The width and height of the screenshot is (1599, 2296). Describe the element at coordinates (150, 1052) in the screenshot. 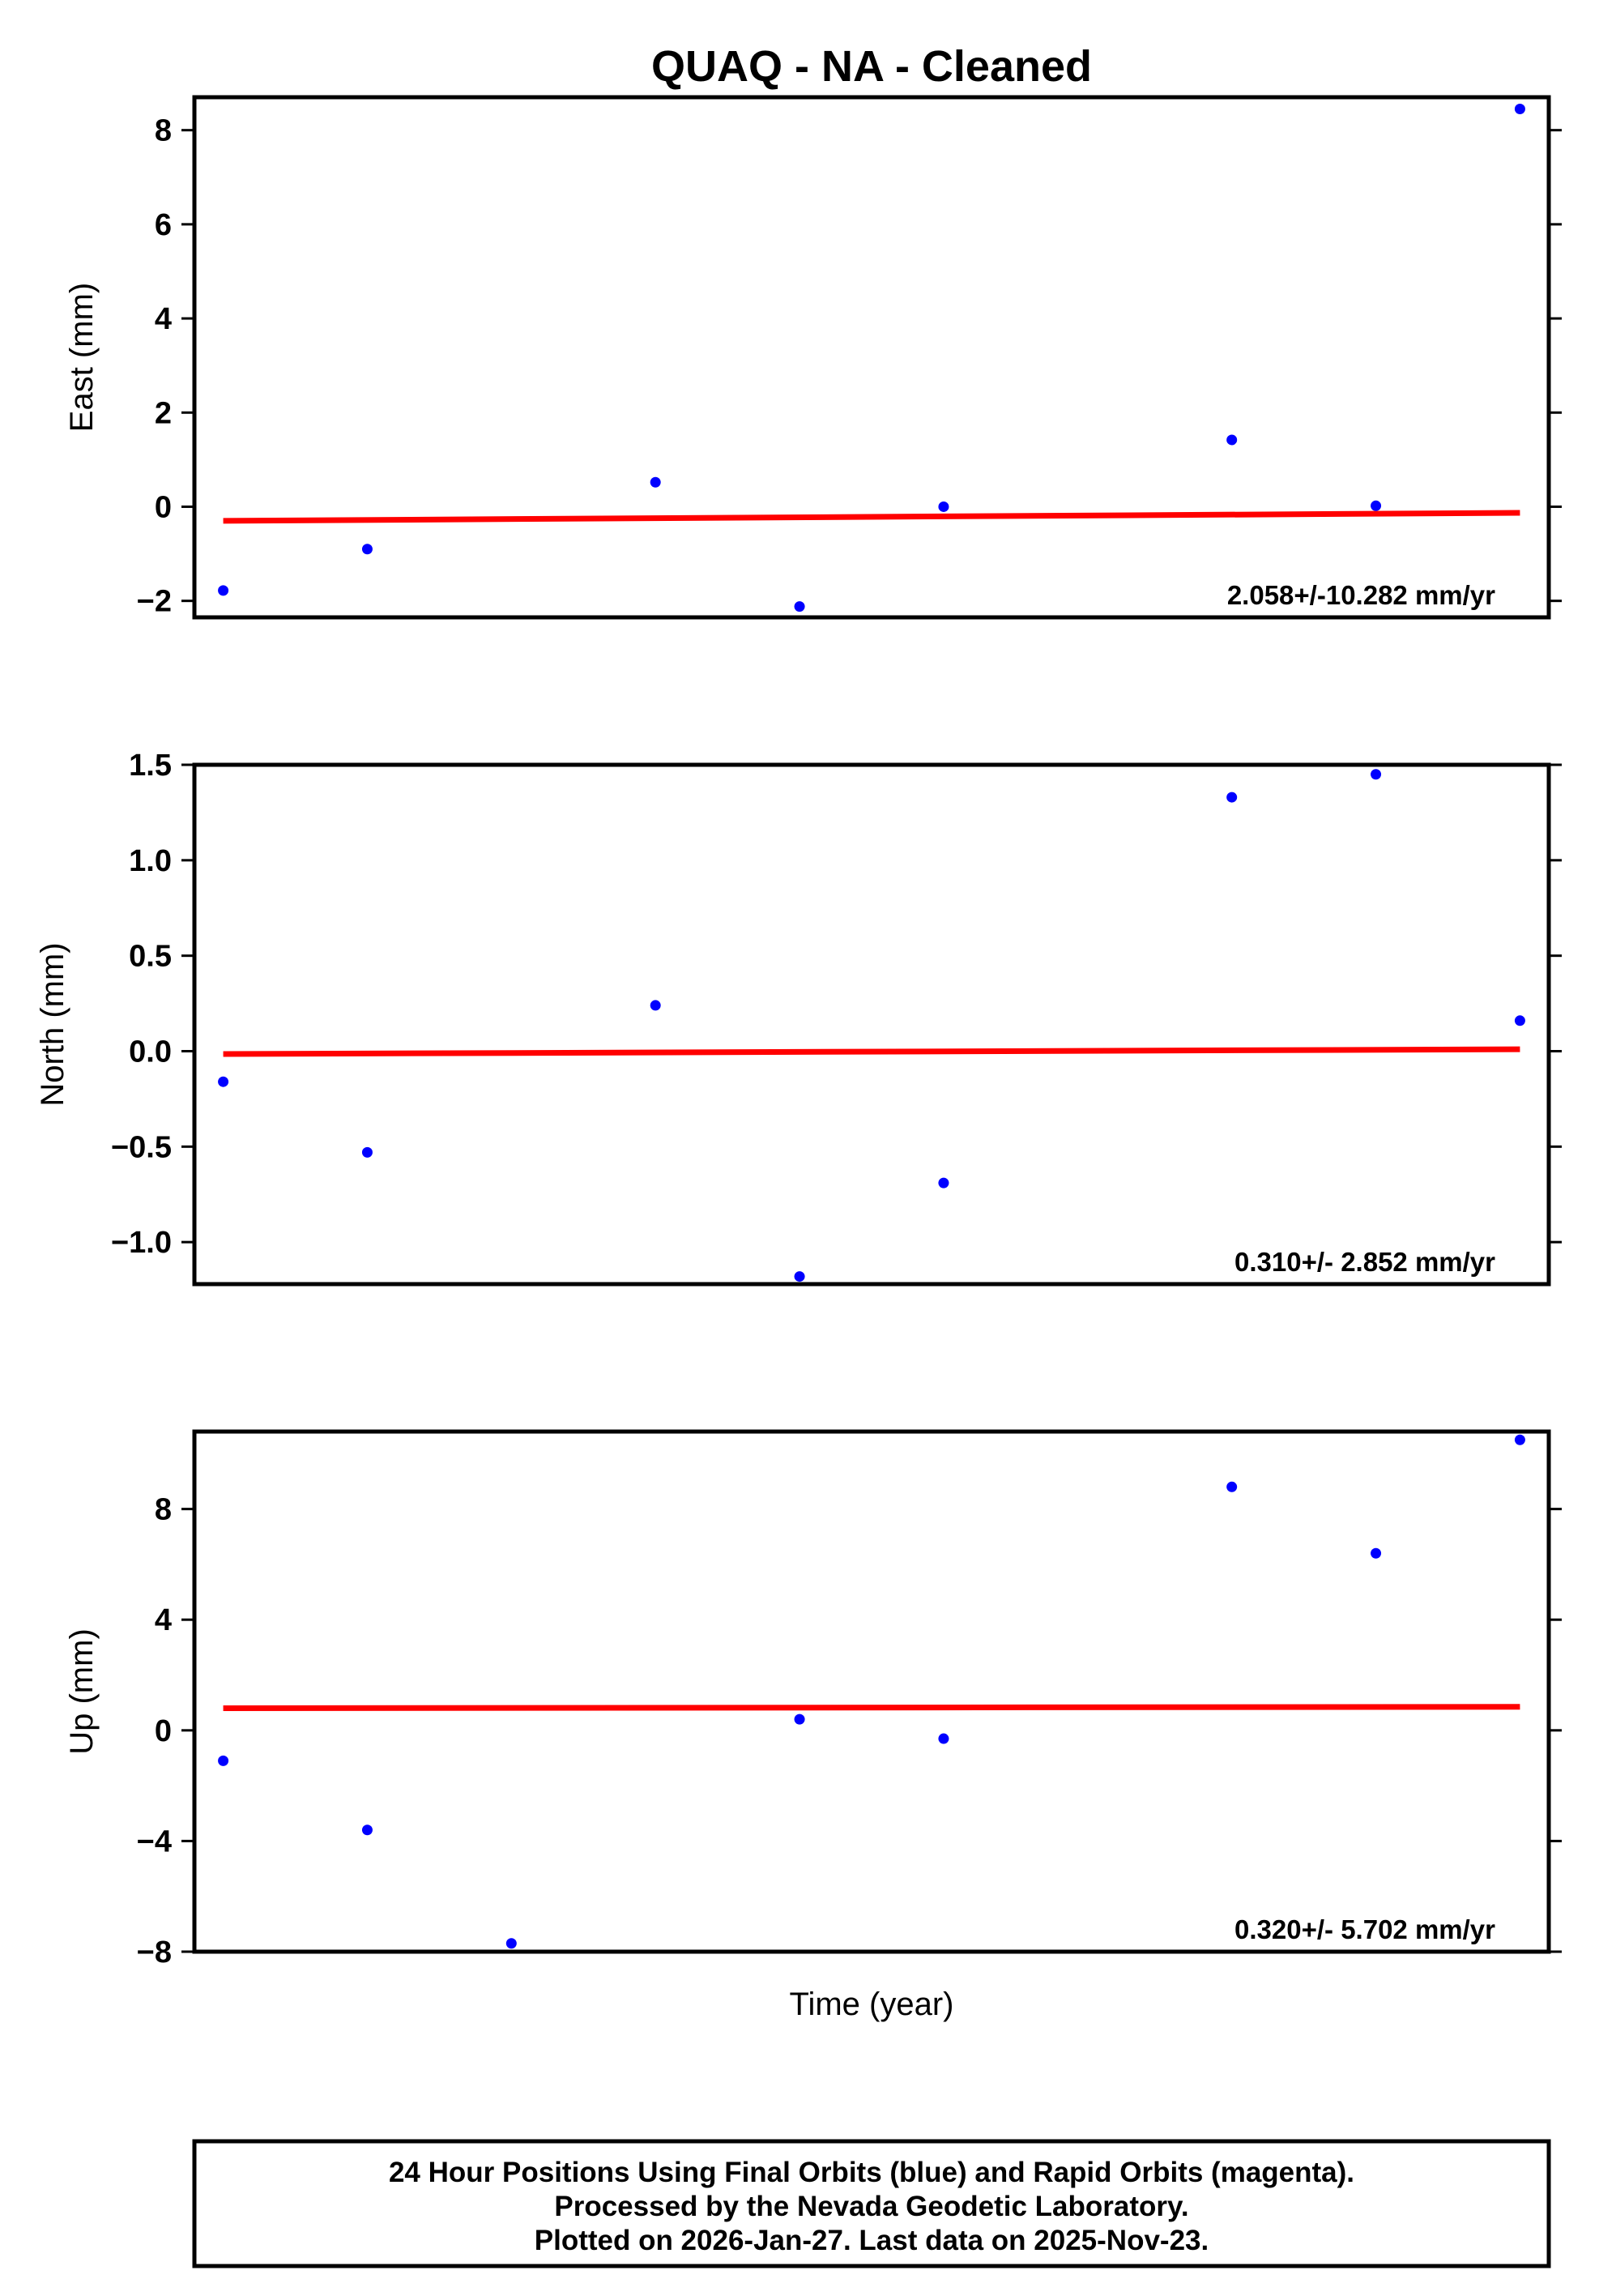

I see `north-y-tick-label: 0.0` at that location.